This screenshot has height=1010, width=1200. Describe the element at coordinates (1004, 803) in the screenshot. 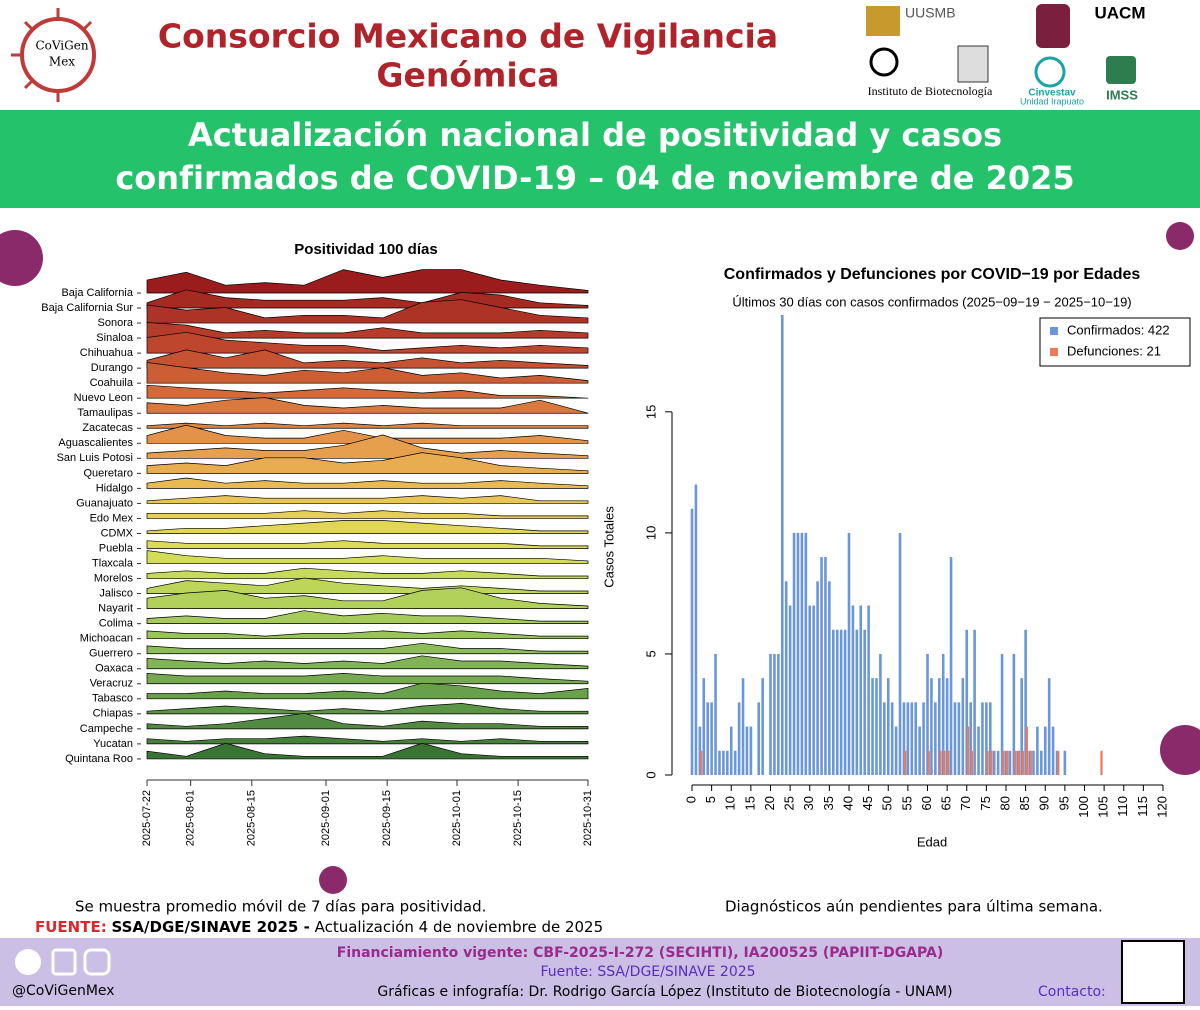

I see `x-tick-label: 80` at that location.